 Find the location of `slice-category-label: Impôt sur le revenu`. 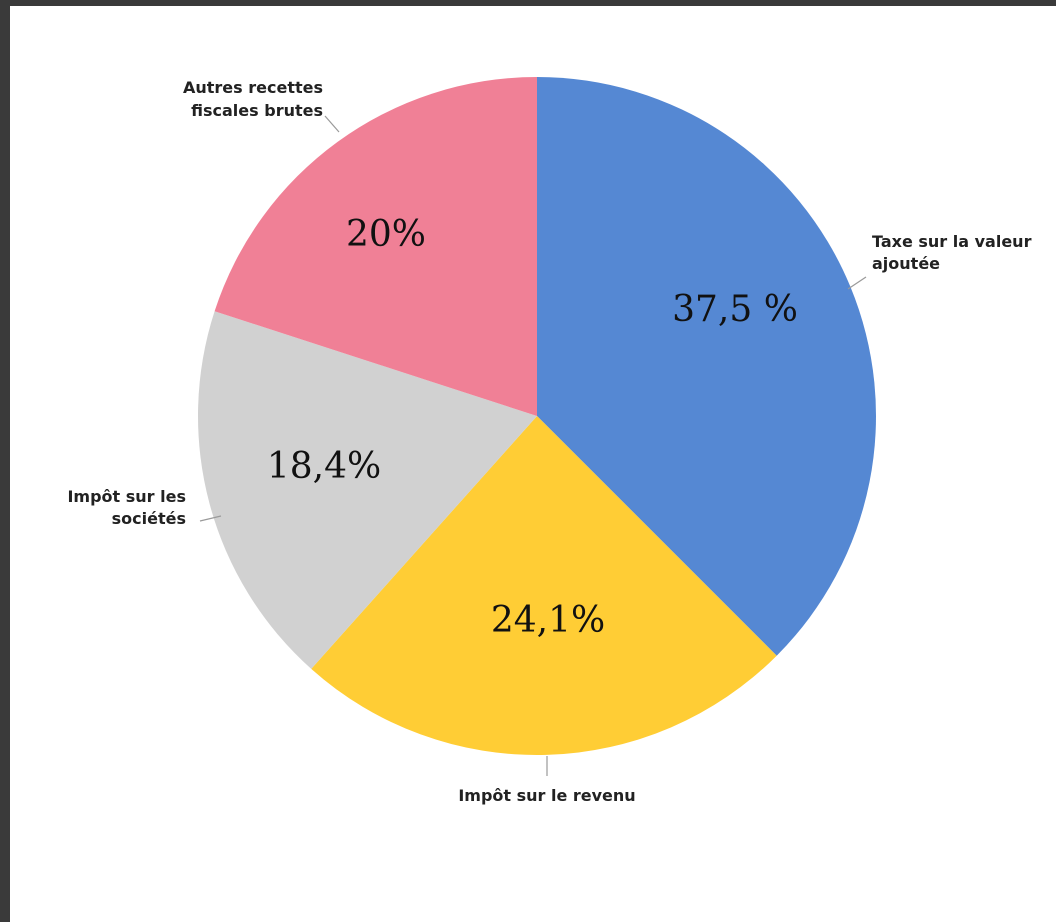

slice-category-label: Impôt sur le revenu is located at coordinates (546, 795).